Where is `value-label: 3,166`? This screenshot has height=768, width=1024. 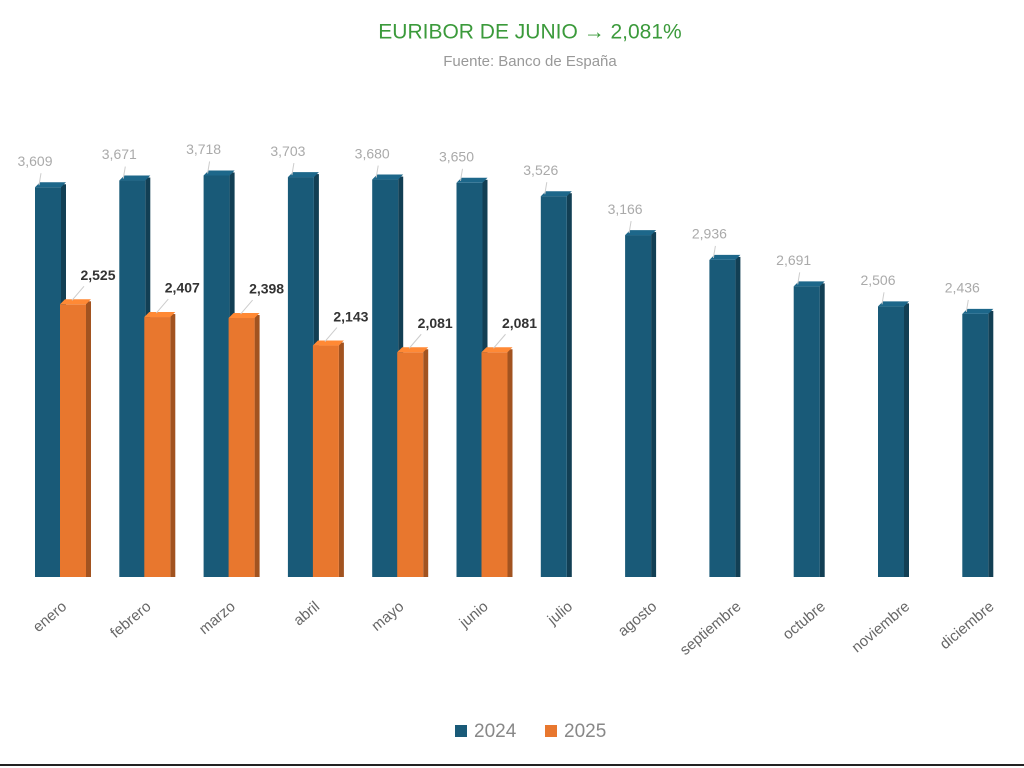
value-label: 3,166 is located at coordinates (625, 209).